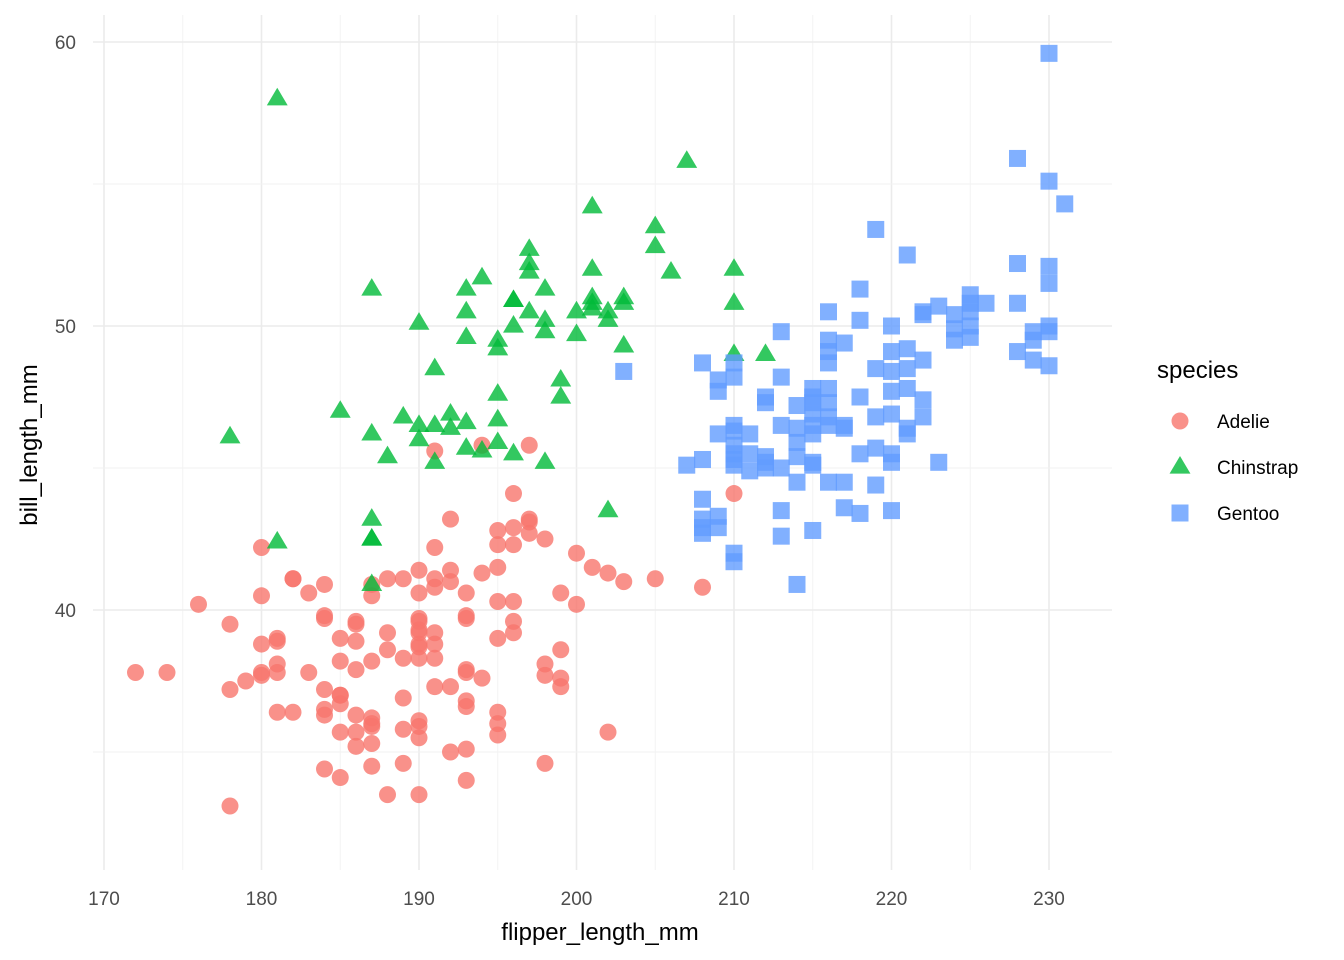 The image size is (1344, 960). I want to click on legend-item-gentoo: Gentoo, so click(1225, 514).